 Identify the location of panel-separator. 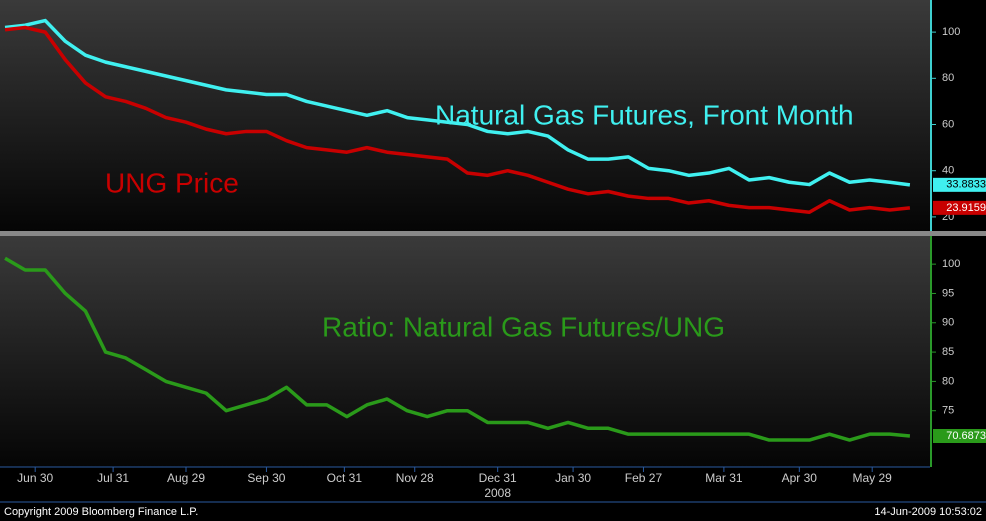
(493, 233).